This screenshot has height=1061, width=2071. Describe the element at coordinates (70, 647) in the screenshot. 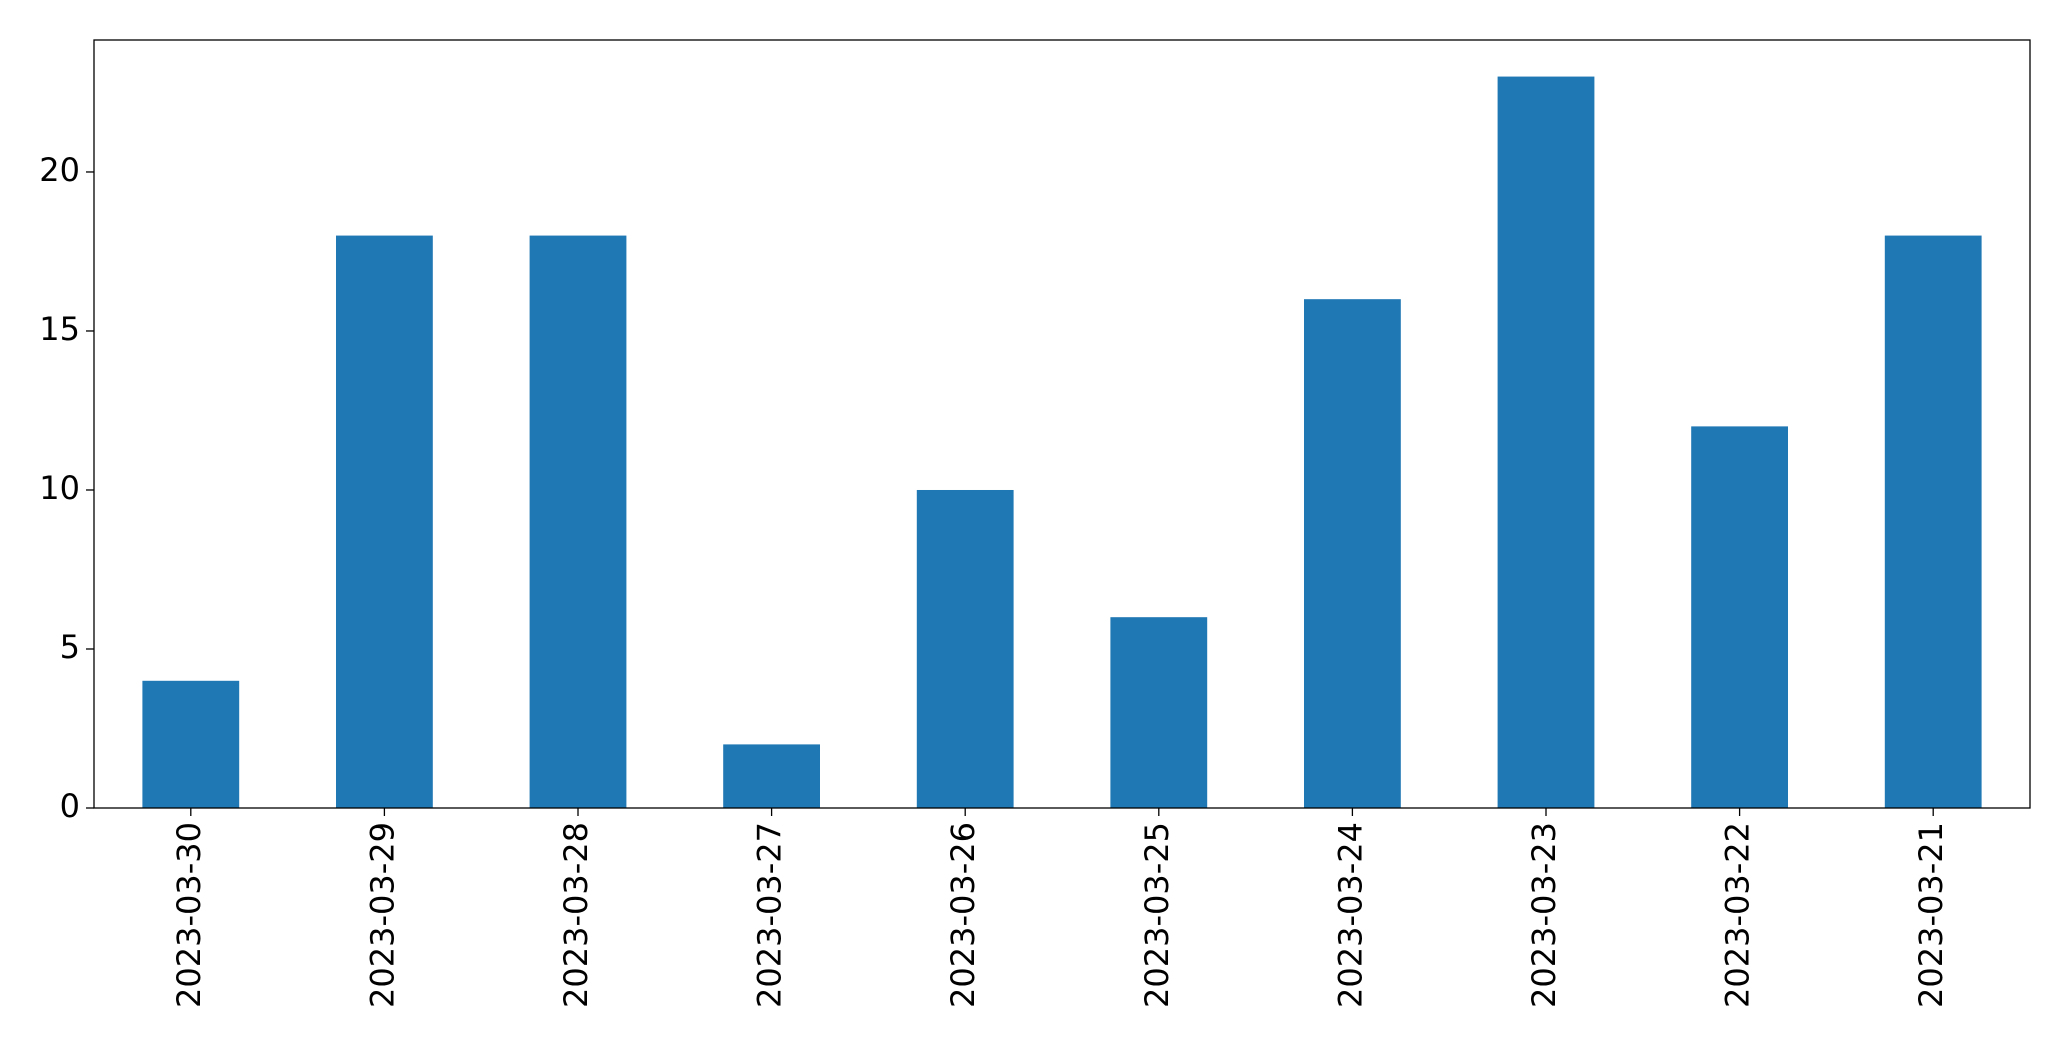

I see `y-tick-label: 5` at that location.